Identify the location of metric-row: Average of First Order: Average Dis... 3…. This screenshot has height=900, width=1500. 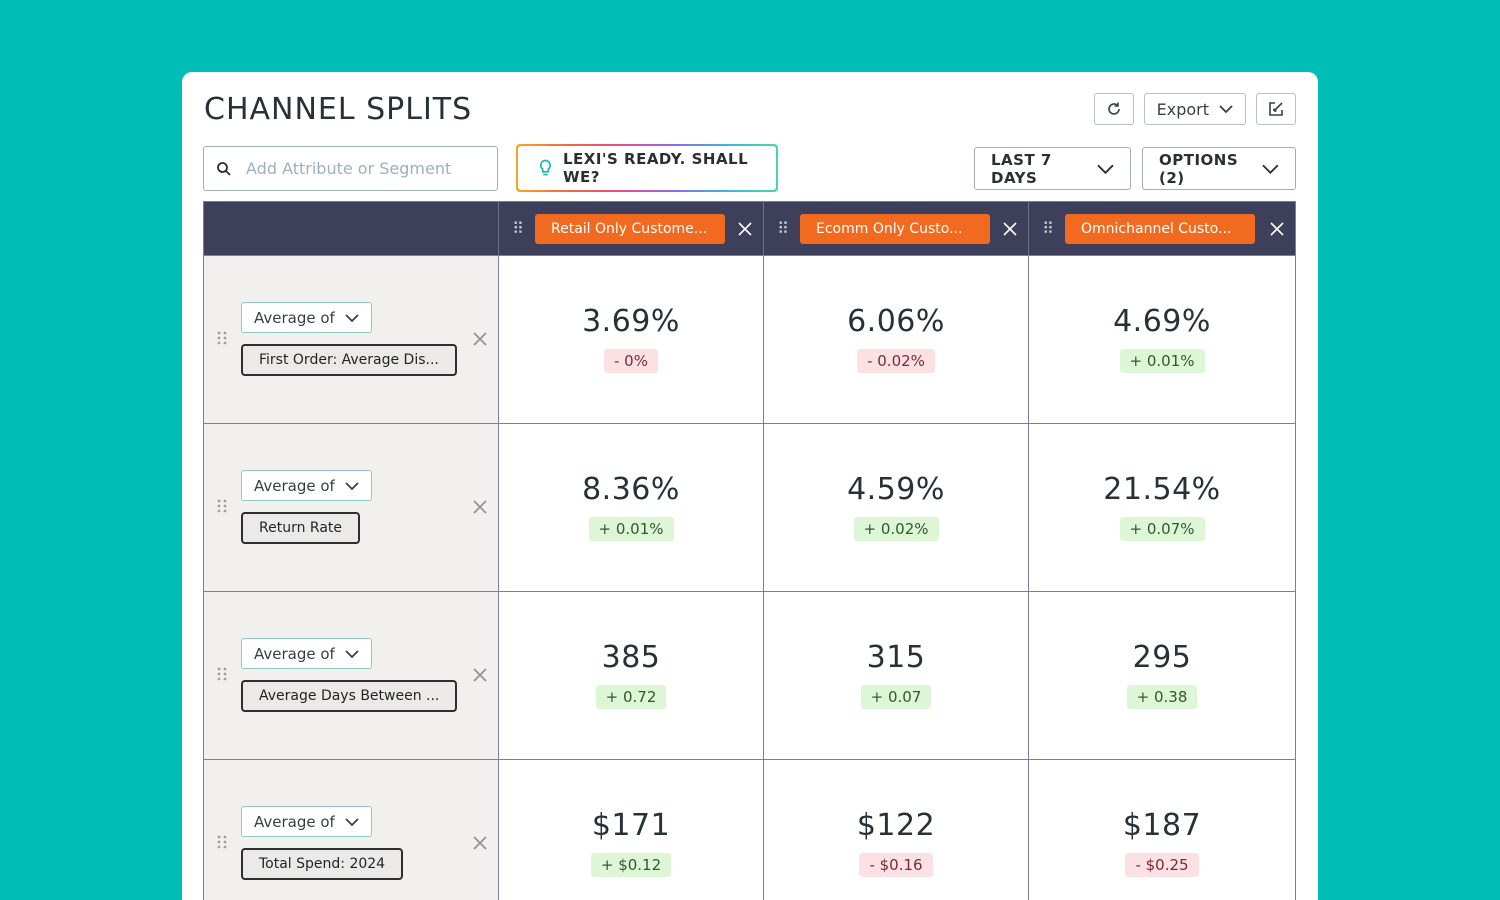
(749, 339).